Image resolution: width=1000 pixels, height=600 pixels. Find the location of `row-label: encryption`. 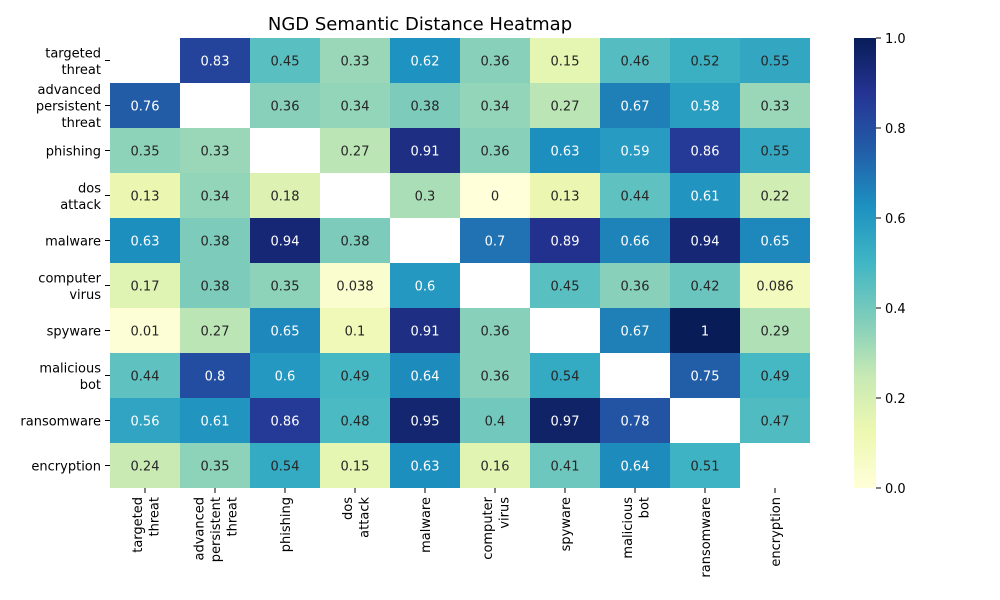

row-label: encryption is located at coordinates (66, 467).